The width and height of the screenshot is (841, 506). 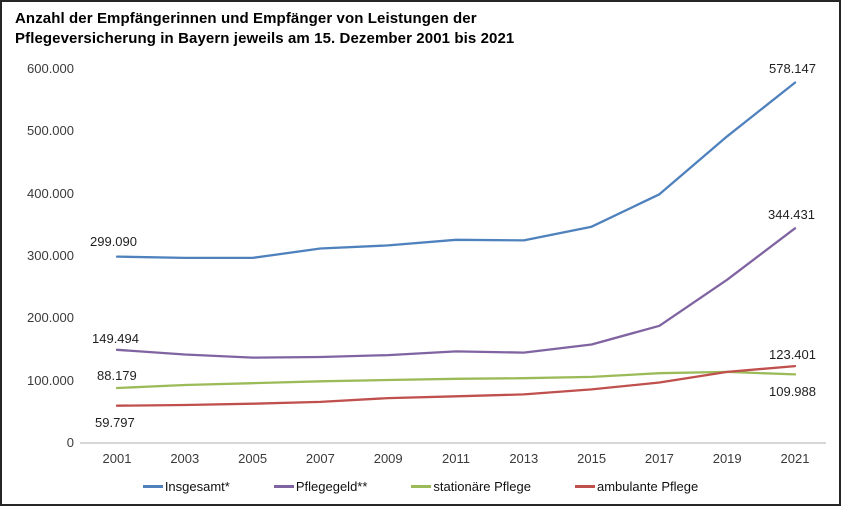 What do you see at coordinates (791, 214) in the screenshot?
I see `data-label-pflegegeld-2021: 344.431` at bounding box center [791, 214].